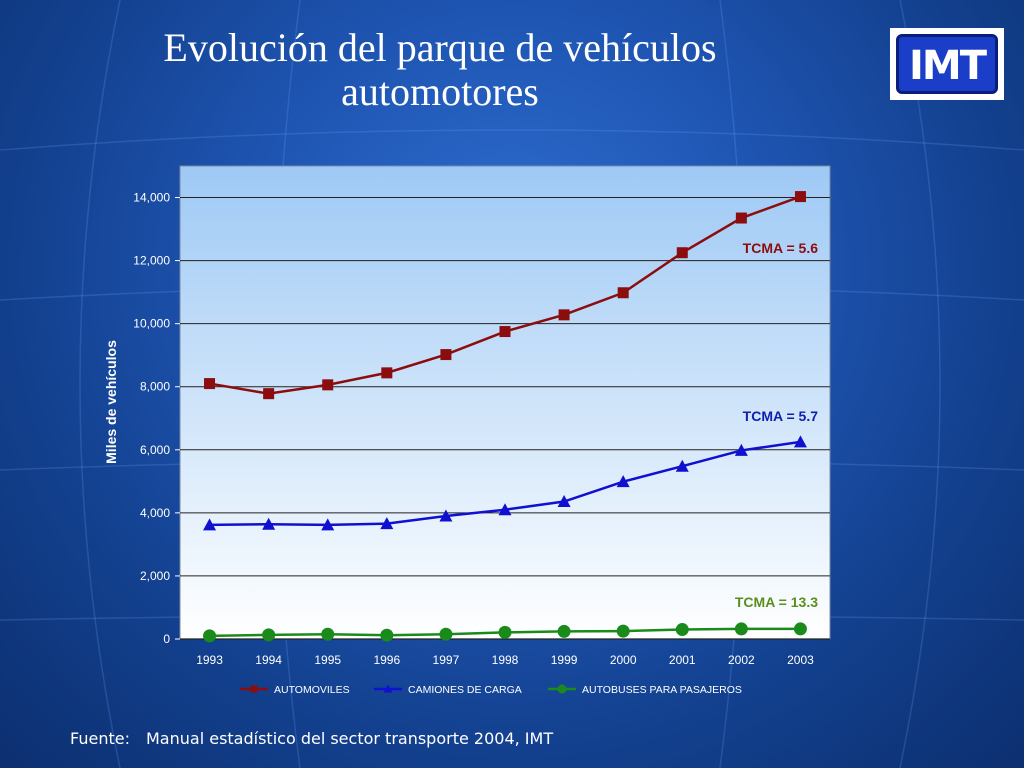  Describe the element at coordinates (111, 402) in the screenshot. I see `y-axis-label: Miles de vehículos` at that location.